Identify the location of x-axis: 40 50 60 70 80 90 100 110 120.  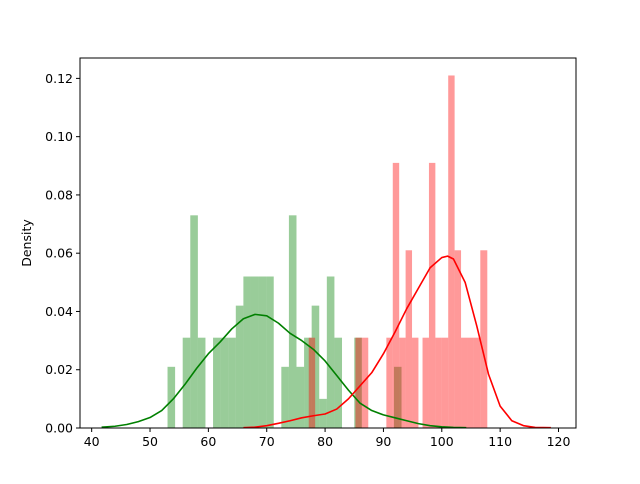
(327, 438).